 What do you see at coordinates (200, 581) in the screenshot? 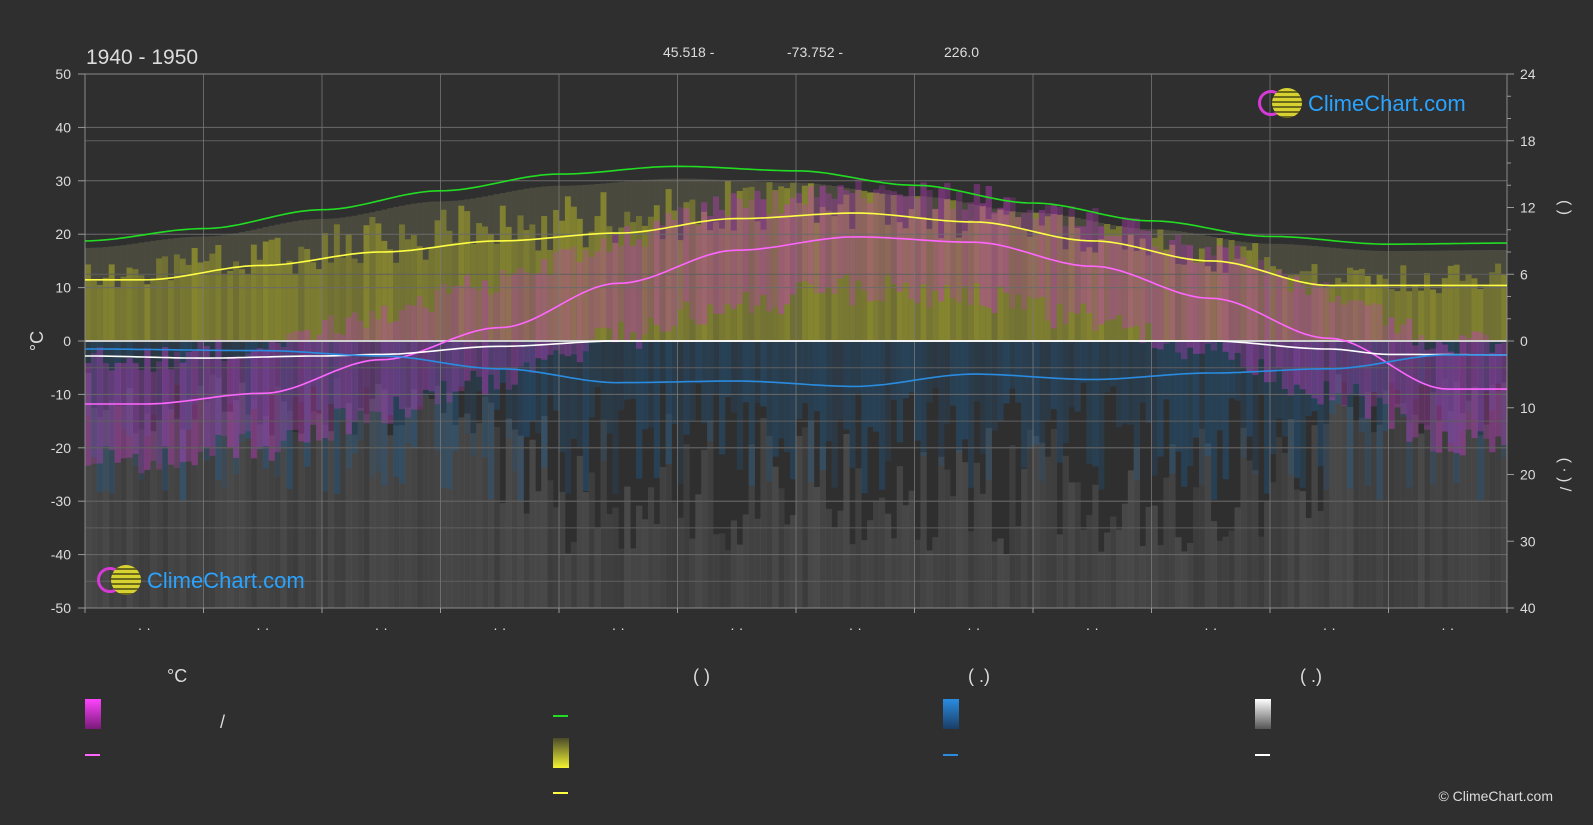
I see `logo-bottom-left: ClimeChart.com` at bounding box center [200, 581].